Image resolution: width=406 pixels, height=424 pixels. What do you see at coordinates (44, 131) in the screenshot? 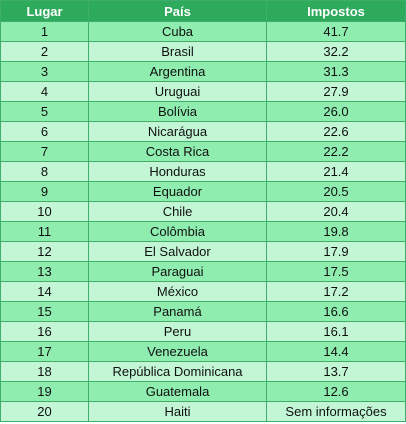
I see `rank-cell: 6` at bounding box center [44, 131].